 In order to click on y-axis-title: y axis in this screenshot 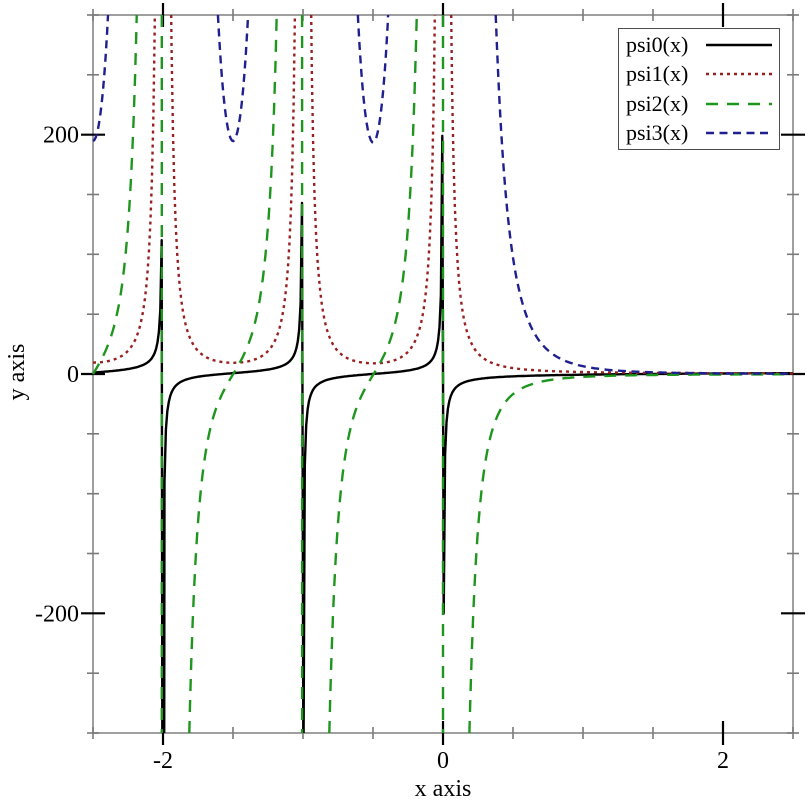, I will do `click(17, 372)`.